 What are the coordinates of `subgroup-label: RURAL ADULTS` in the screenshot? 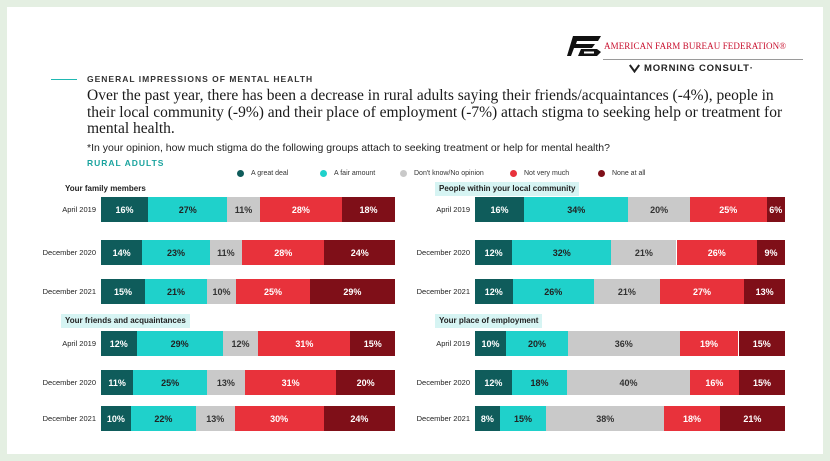 It's located at (126, 163).